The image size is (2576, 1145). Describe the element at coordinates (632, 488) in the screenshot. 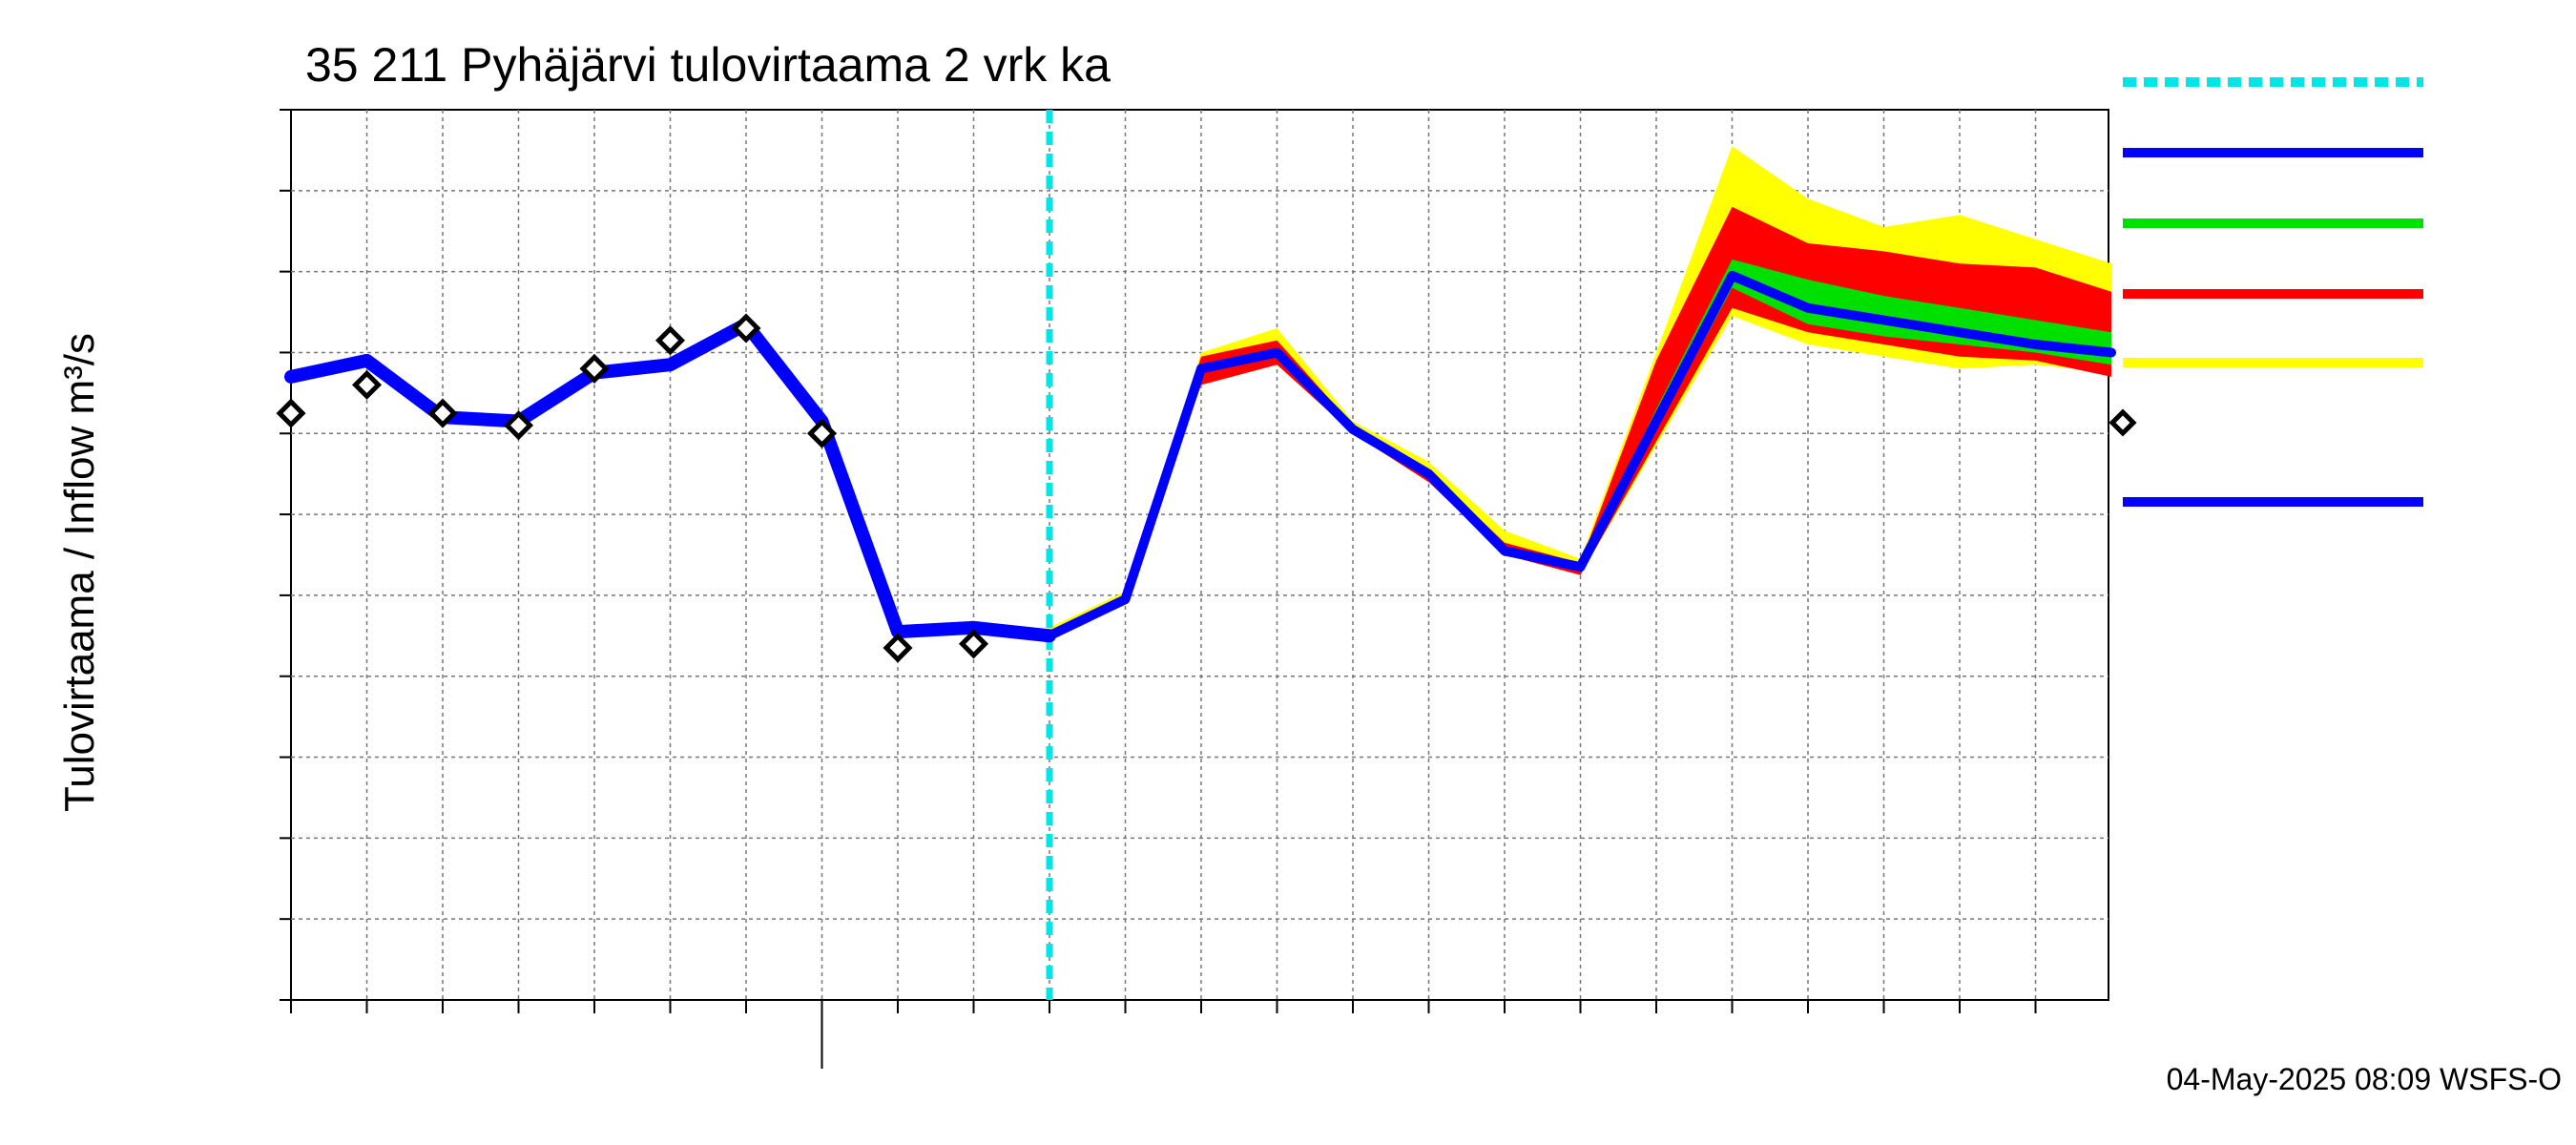

I see `observed-markers` at that location.